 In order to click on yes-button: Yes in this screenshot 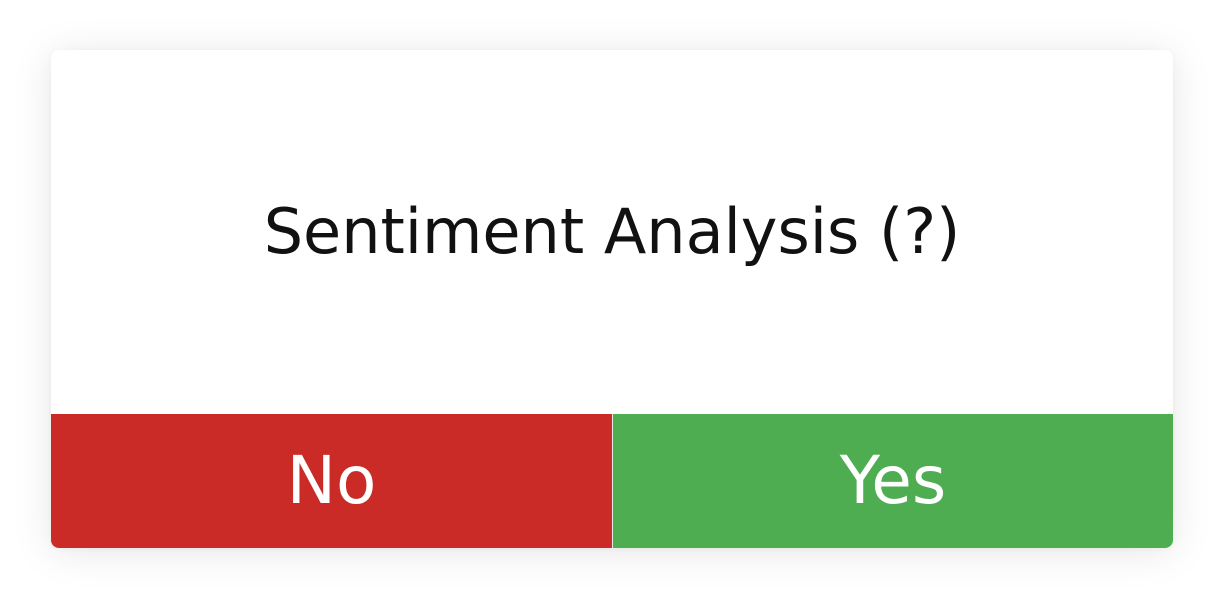, I will do `click(892, 481)`.